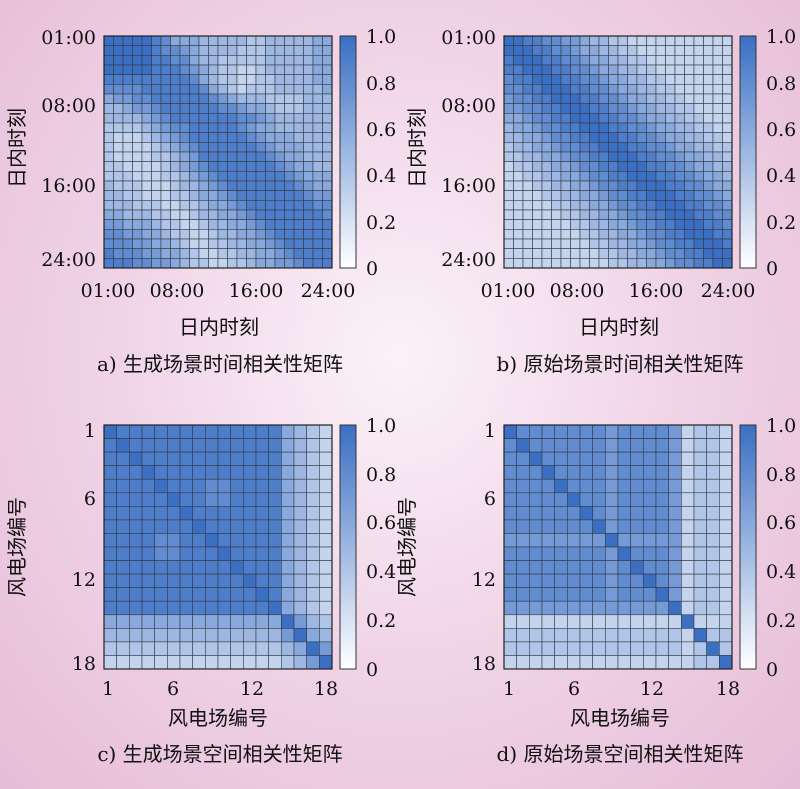 The height and width of the screenshot is (789, 800). I want to click on x-axis-label: 日内时刻, so click(619, 327).